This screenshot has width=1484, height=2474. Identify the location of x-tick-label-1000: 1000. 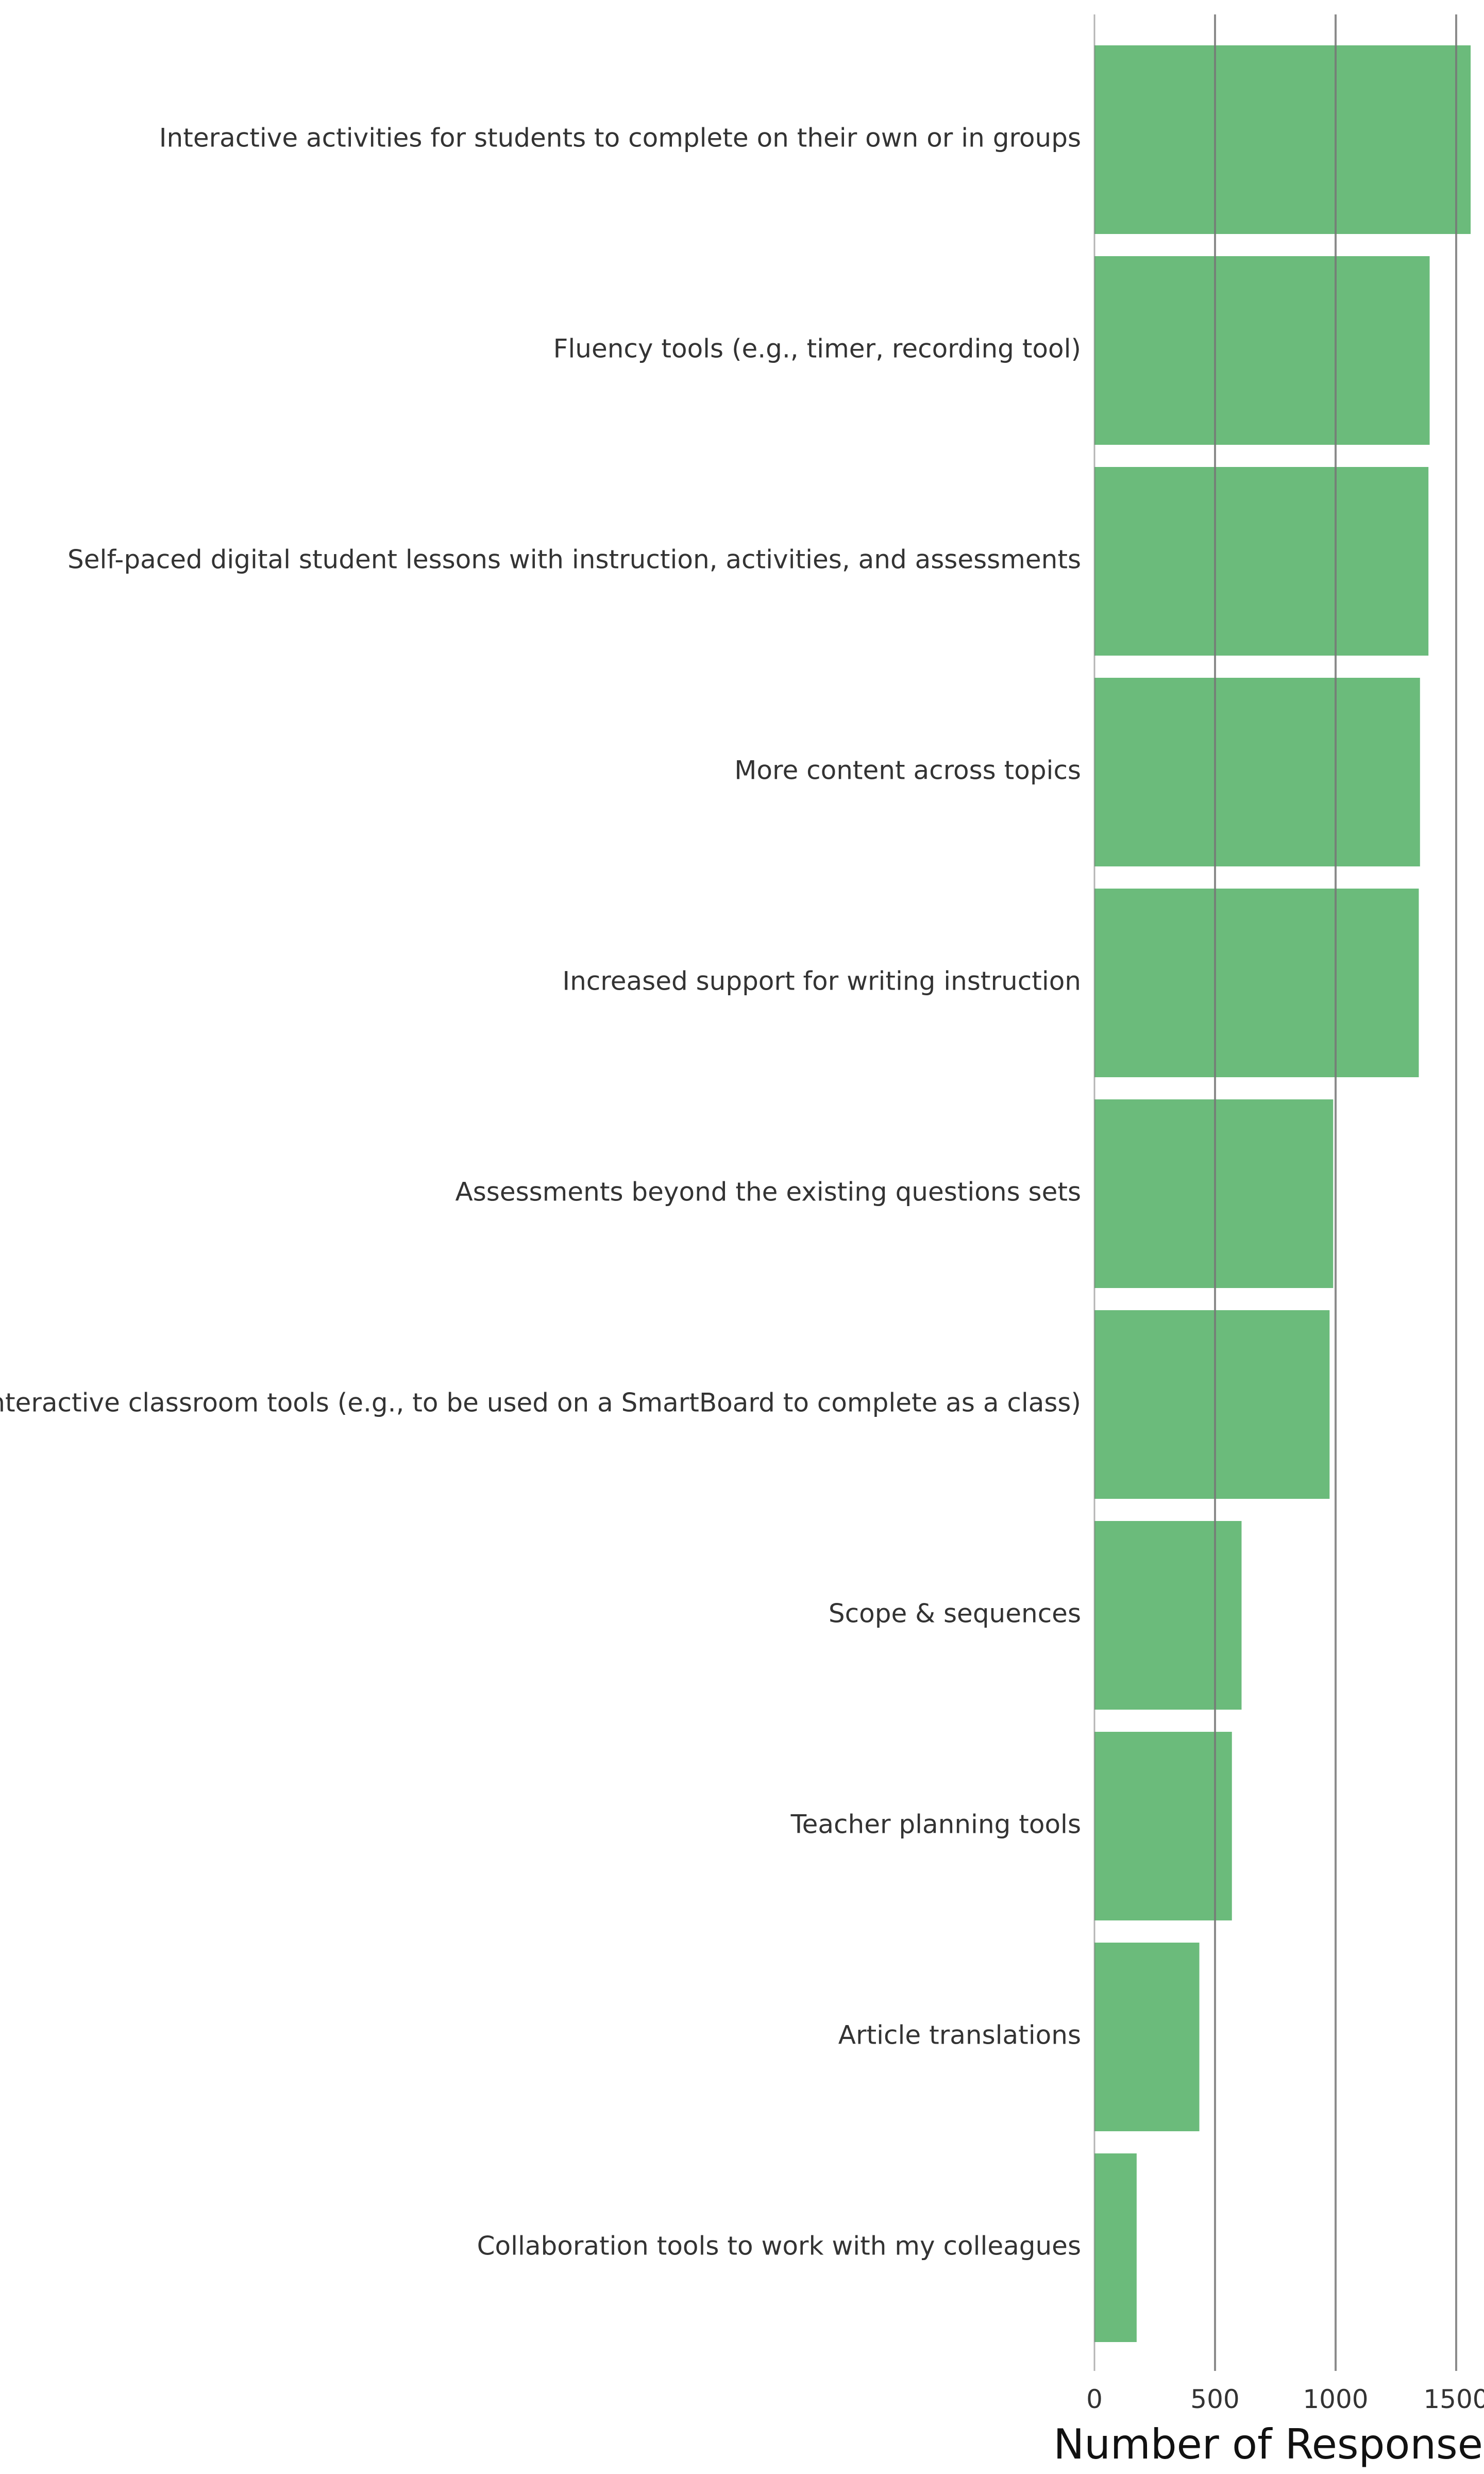
(1335, 2399).